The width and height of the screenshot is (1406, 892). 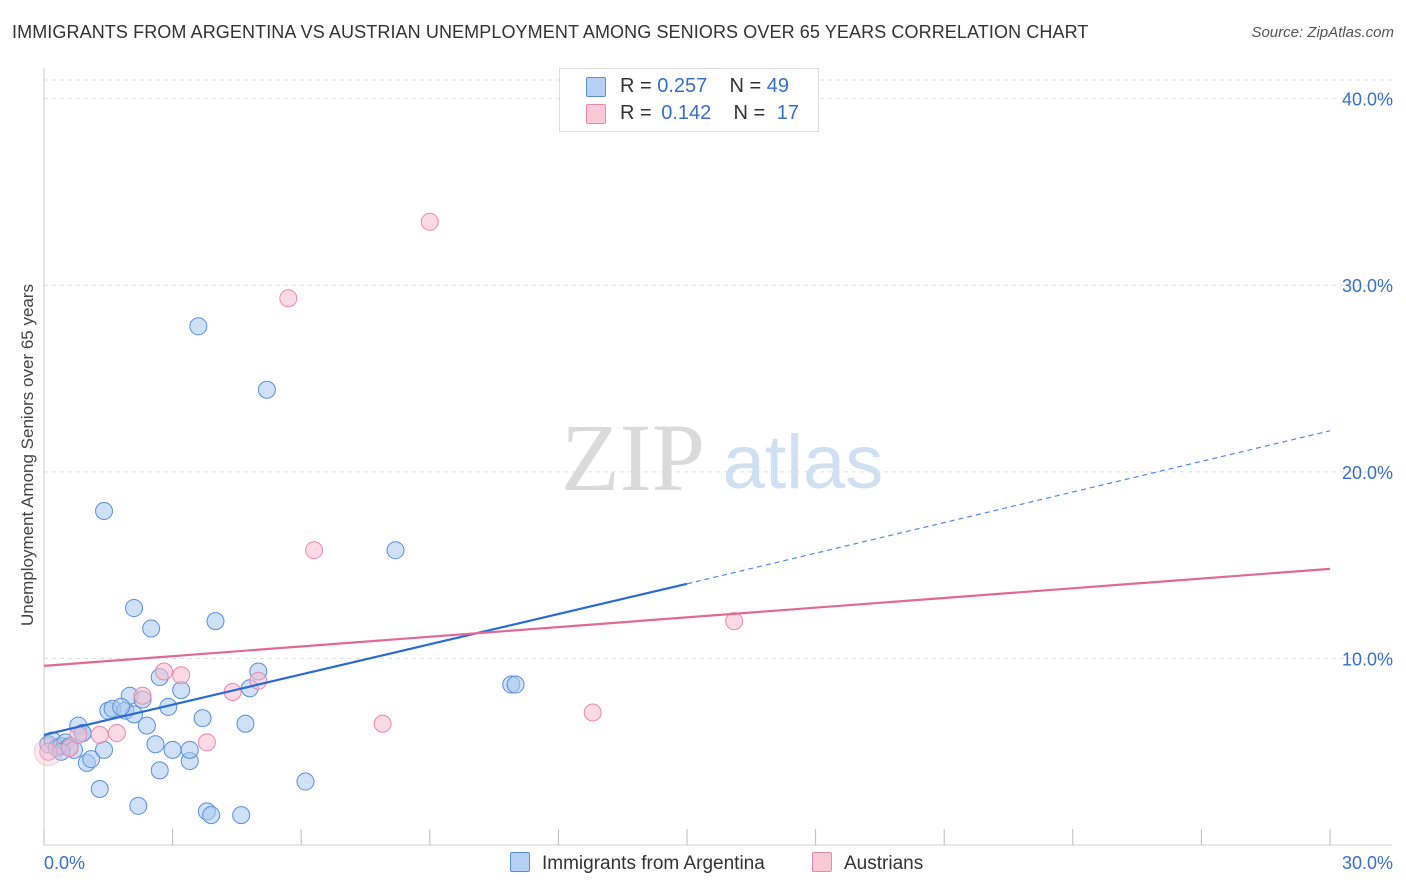 I want to click on legend-label: Austrians, so click(x=884, y=863).